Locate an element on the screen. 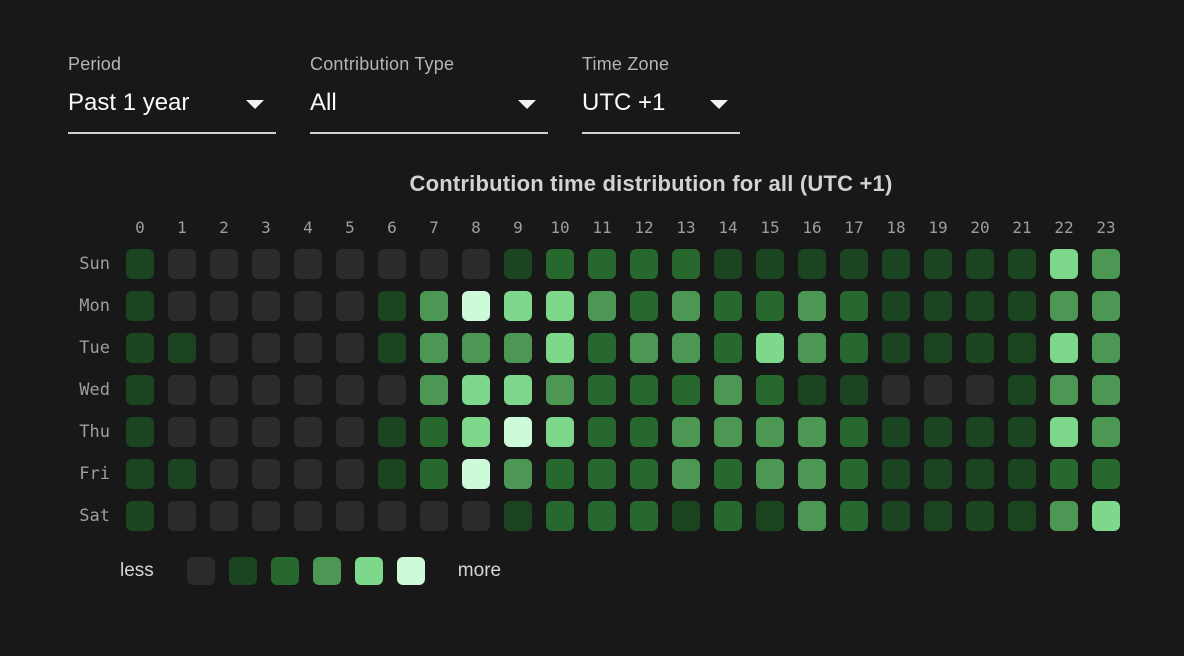  heatmap-cell-sat-h8 is located at coordinates (476, 516).